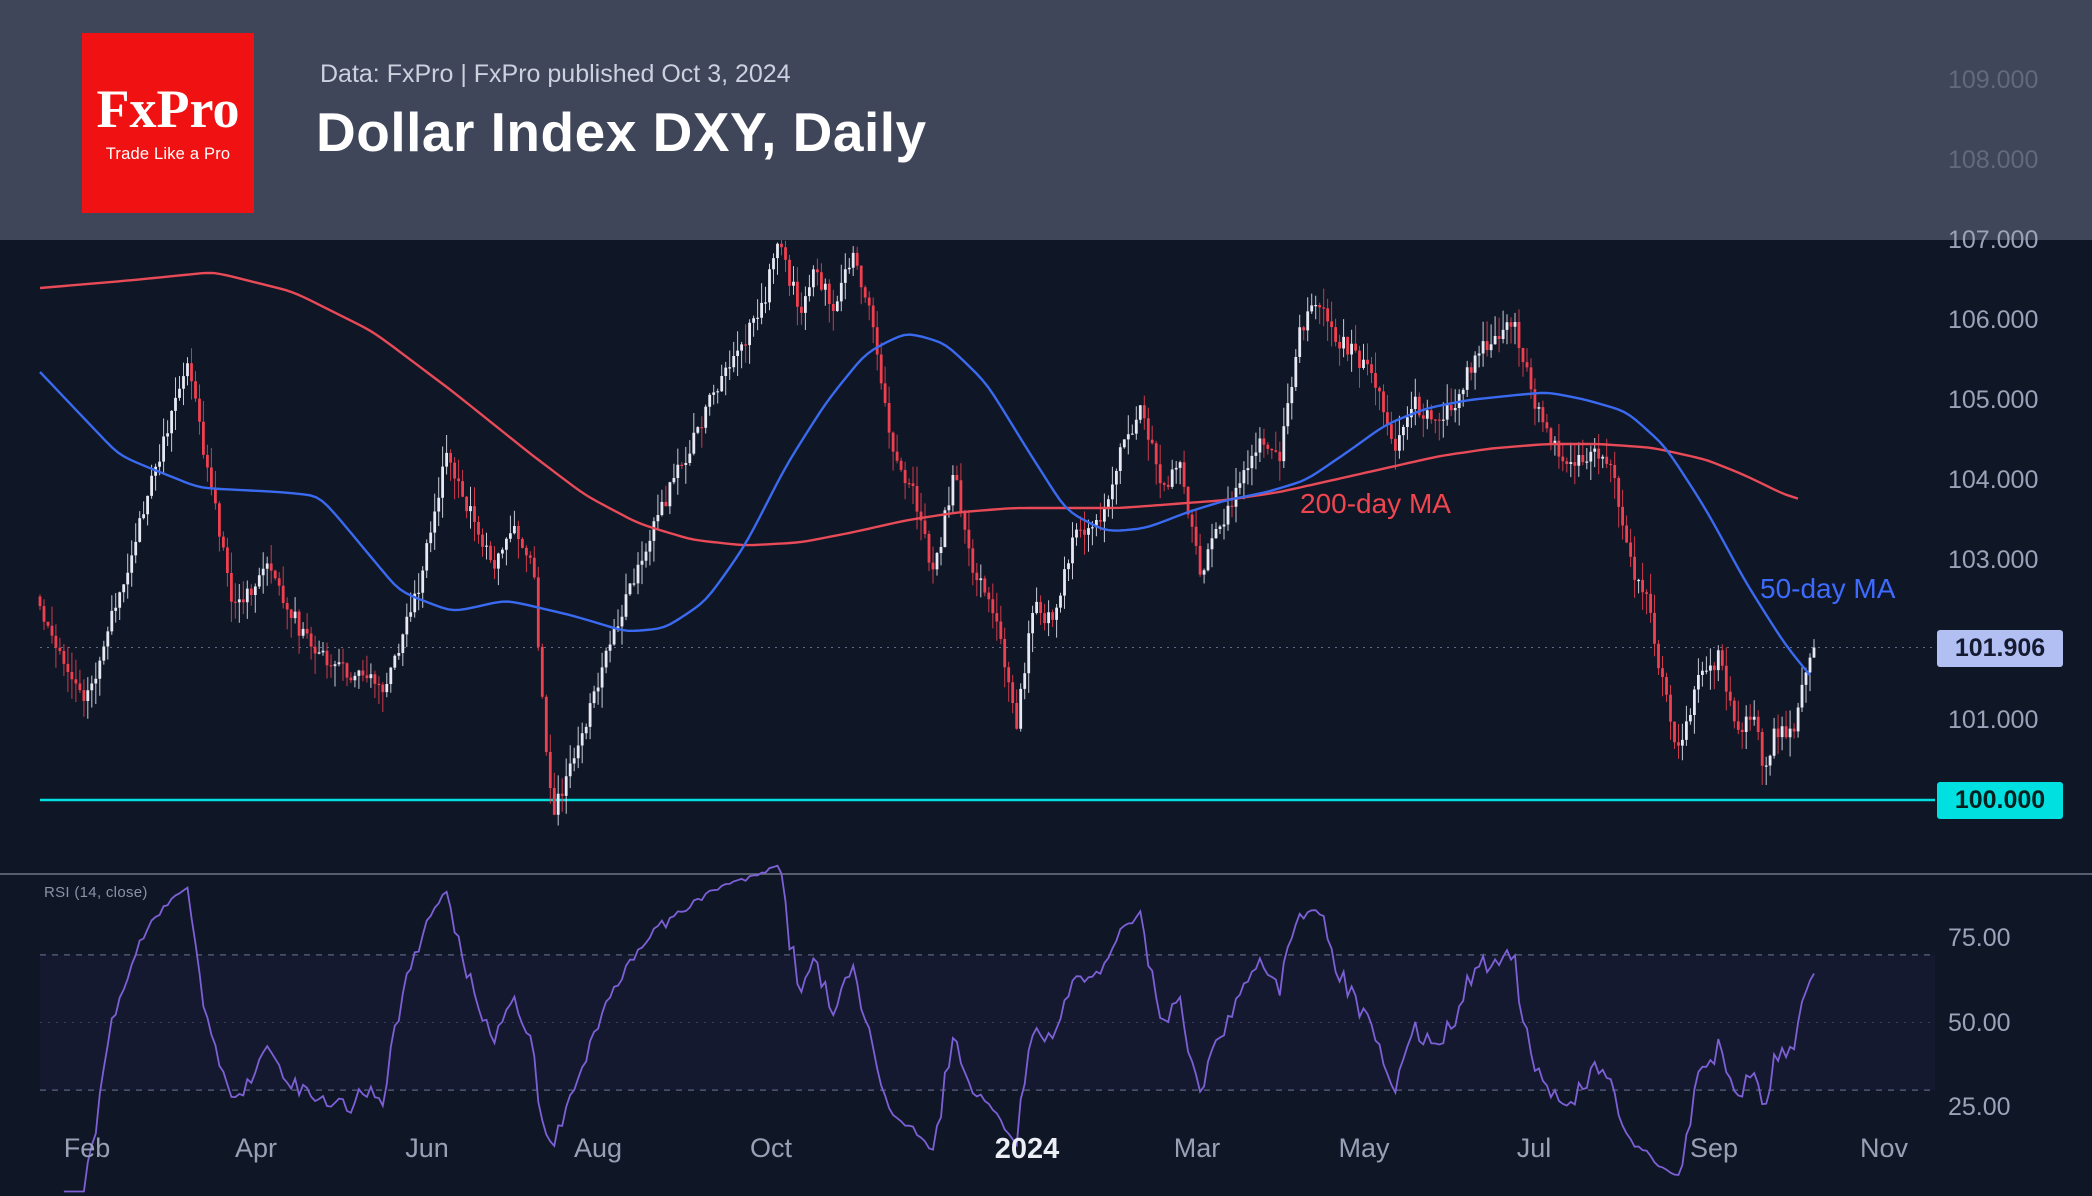 Image resolution: width=2092 pixels, height=1196 pixels. Describe the element at coordinates (2000, 800) in the screenshot. I see `support-price-tag: 100.000` at that location.